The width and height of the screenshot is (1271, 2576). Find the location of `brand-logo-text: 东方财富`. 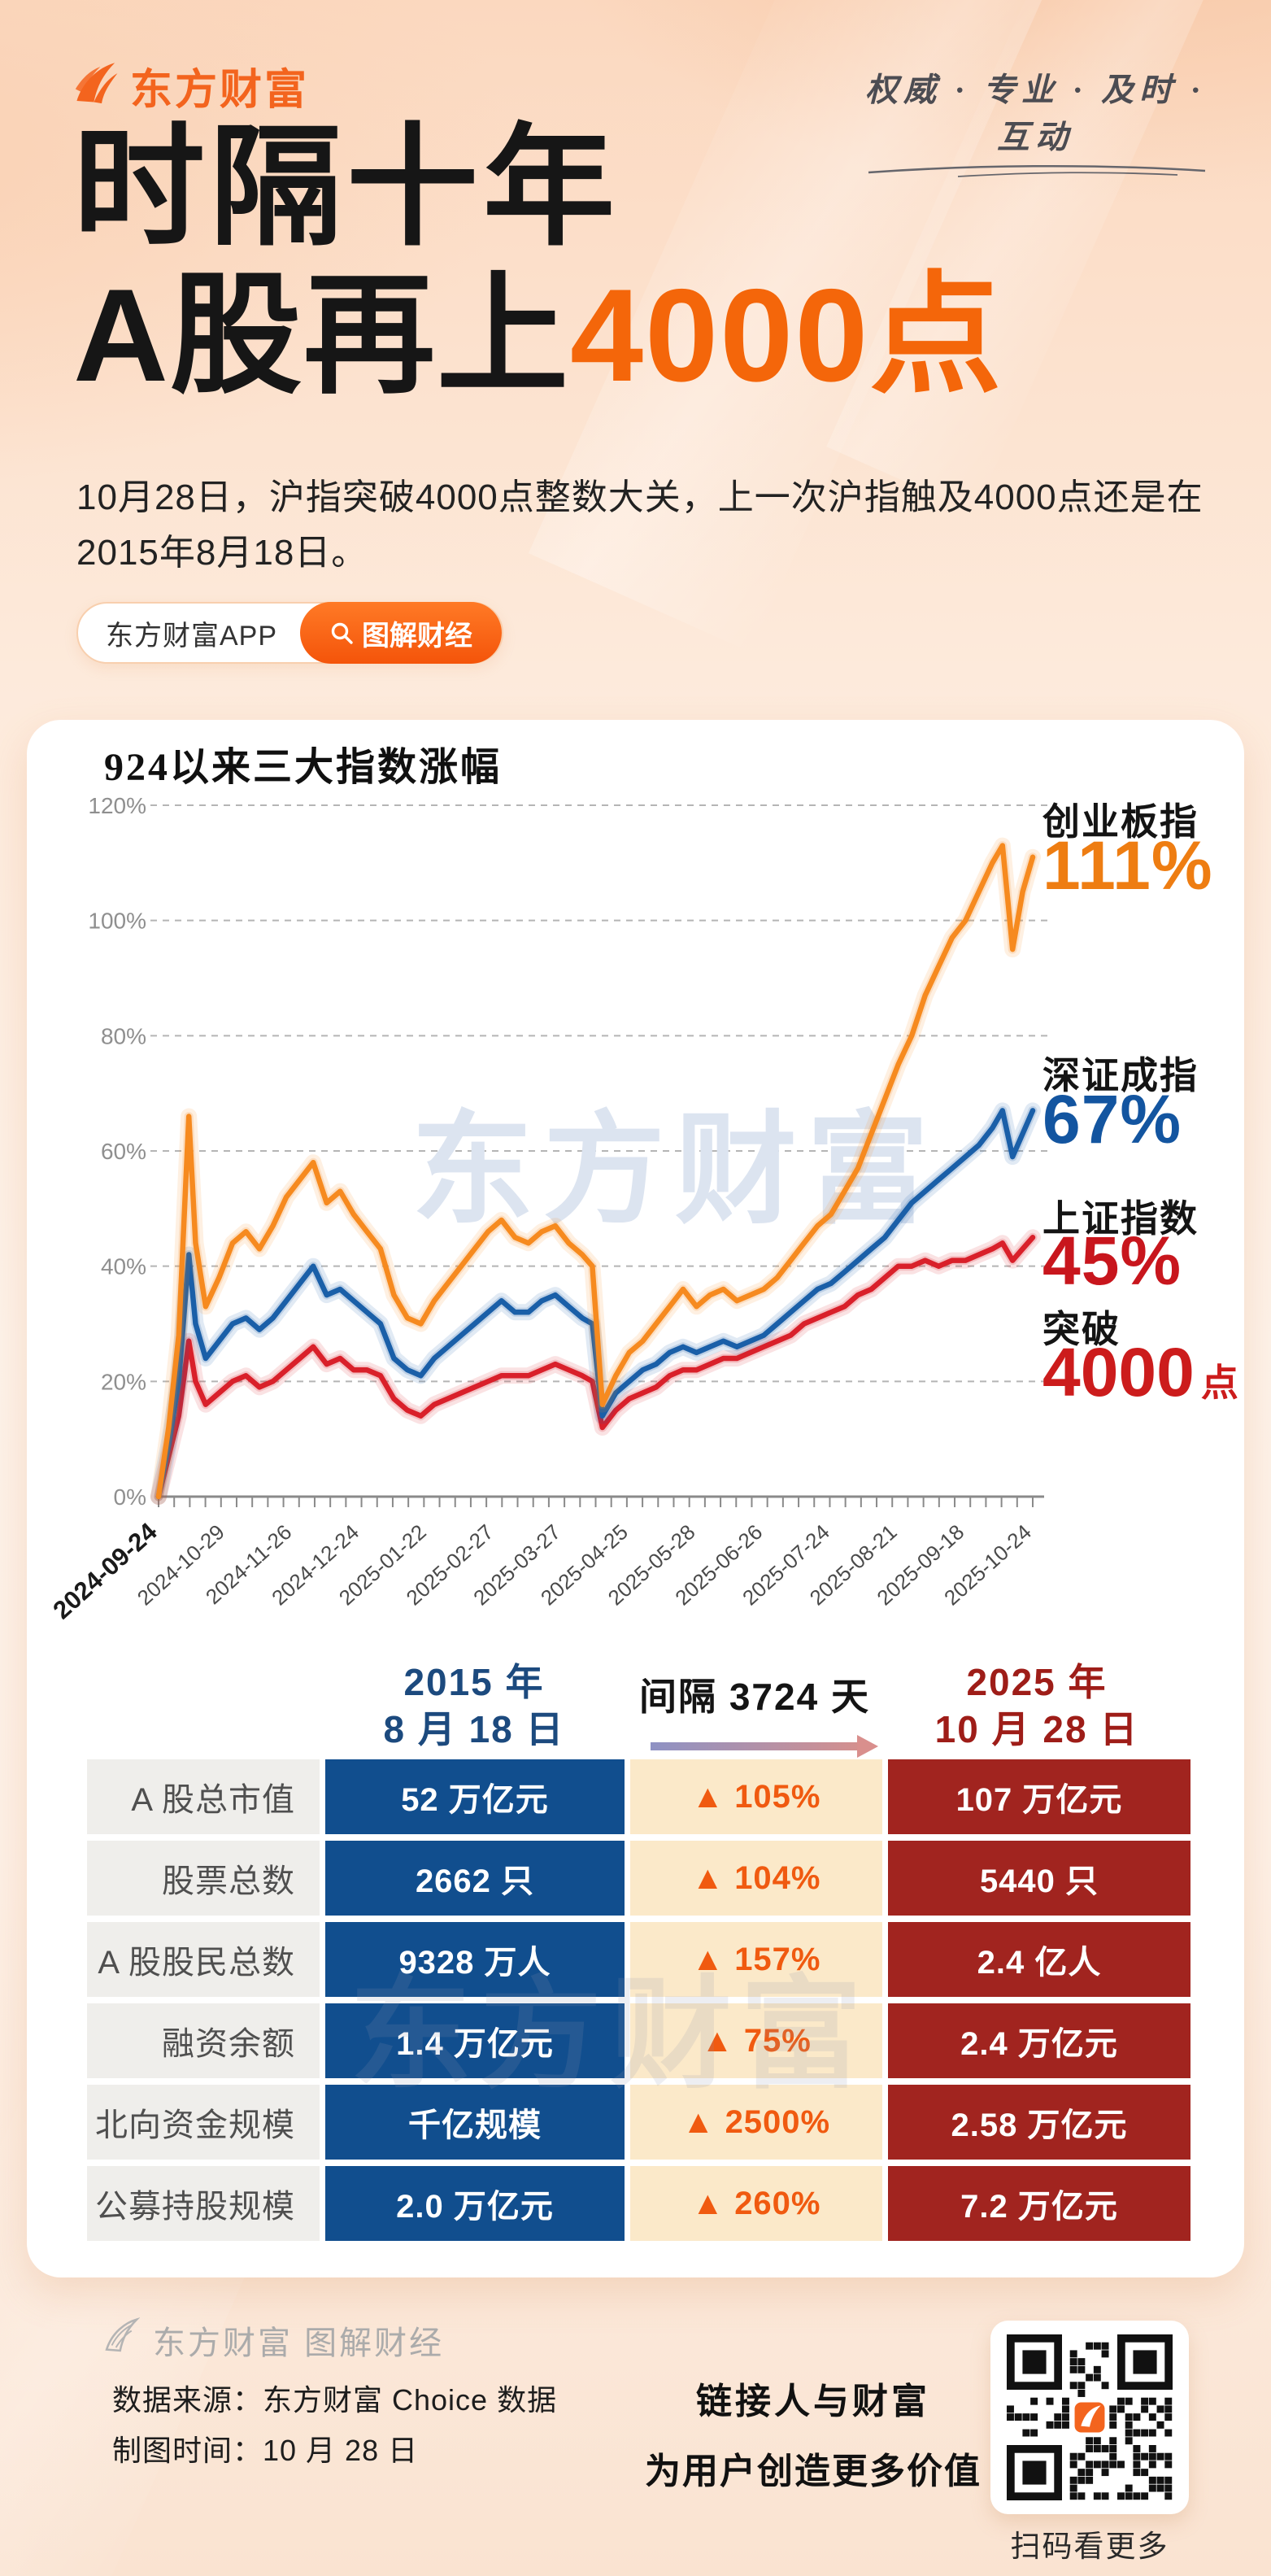

brand-logo-text: 东方财富 is located at coordinates (220, 90).